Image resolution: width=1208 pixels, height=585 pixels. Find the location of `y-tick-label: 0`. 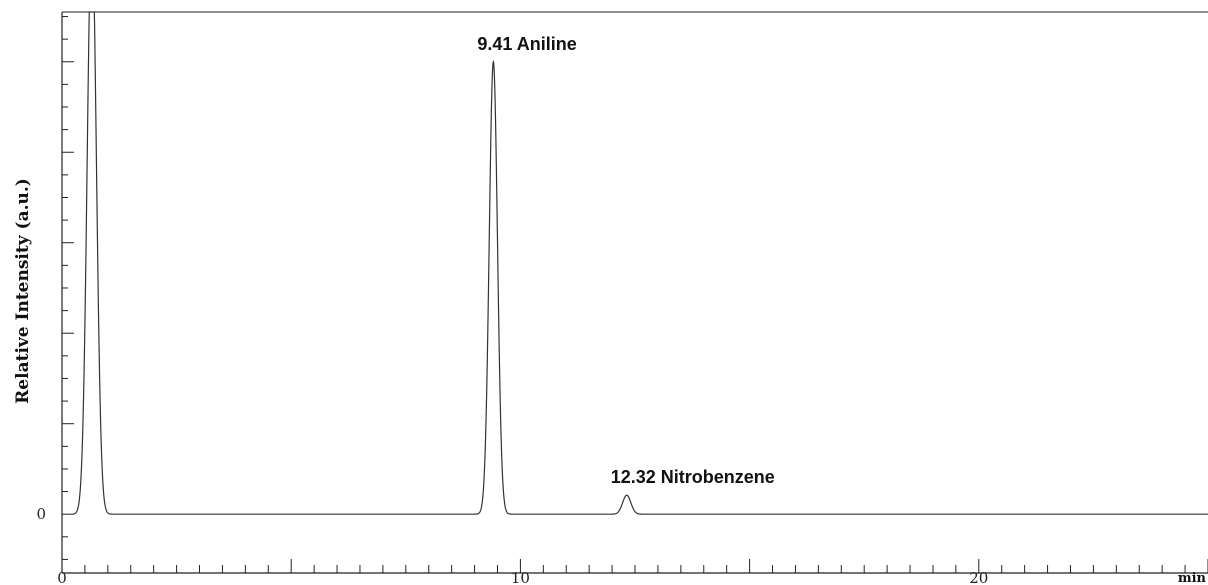

y-tick-label: 0 is located at coordinates (41, 514).